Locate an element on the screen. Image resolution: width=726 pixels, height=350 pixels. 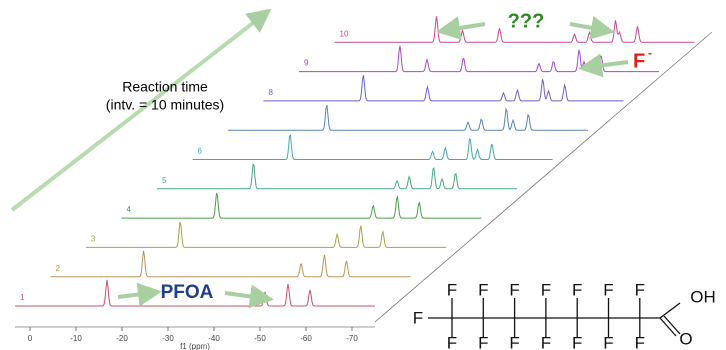
x-tick-label: -70 is located at coordinates (352, 338).